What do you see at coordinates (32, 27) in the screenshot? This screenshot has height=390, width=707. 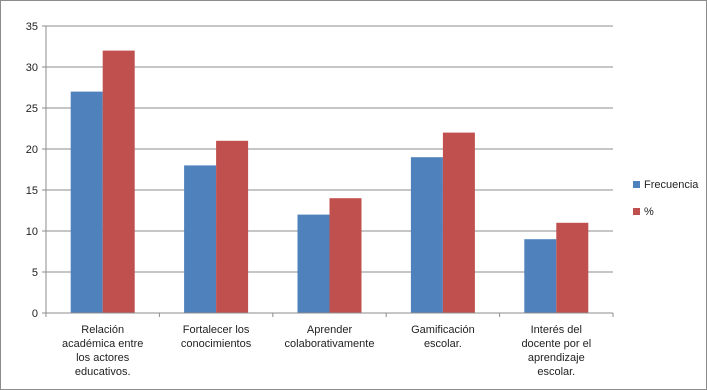 I see `y-tick-label: 35` at bounding box center [32, 27].